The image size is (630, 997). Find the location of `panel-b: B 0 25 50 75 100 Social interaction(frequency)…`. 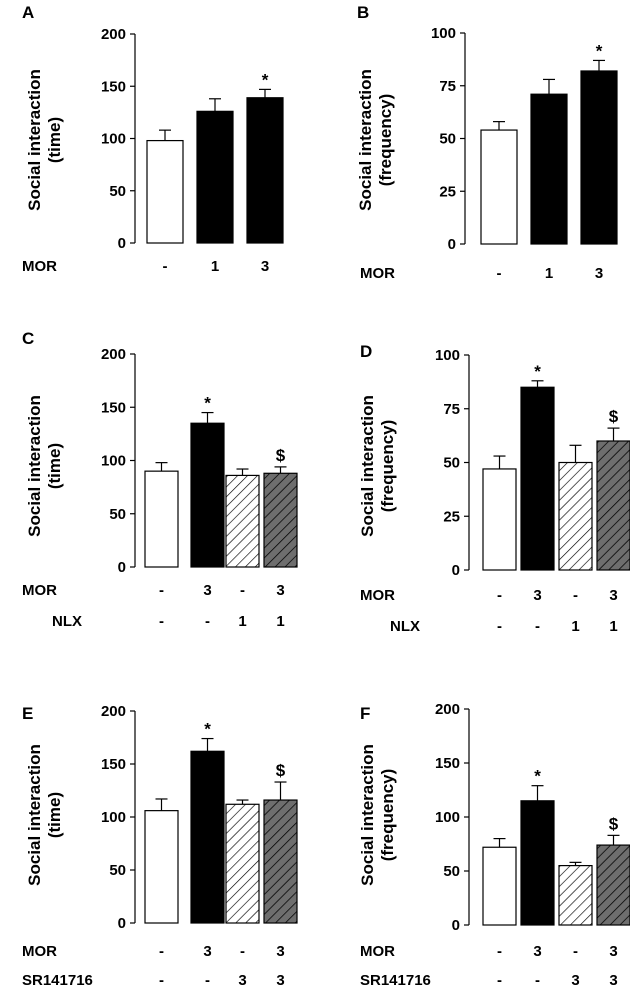

panel-b: B 0 25 50 75 100 Social interaction(frequency)… is located at coordinates (487, 142).